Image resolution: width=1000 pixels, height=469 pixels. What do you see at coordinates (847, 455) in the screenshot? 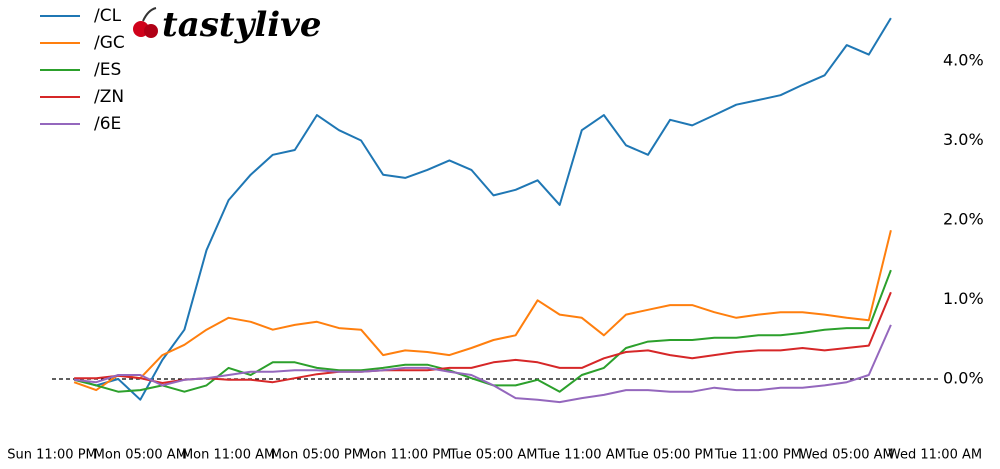
I see `x-tick-label: Wed 05:00 AM` at bounding box center [847, 455].